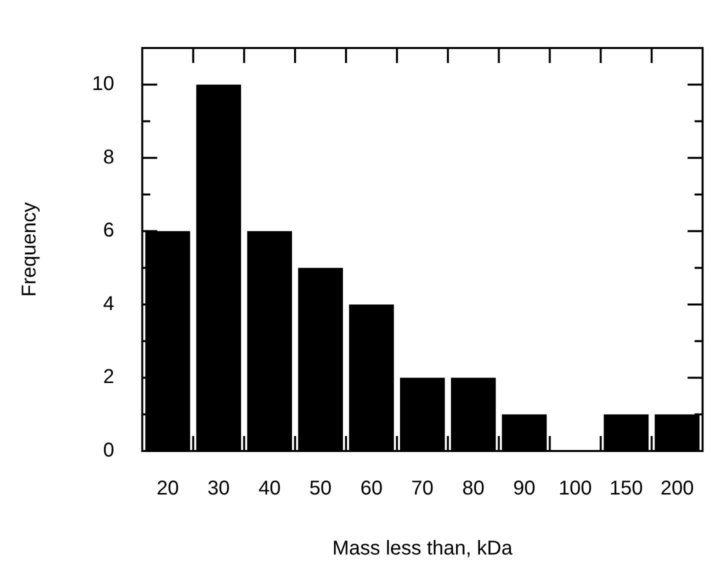 The height and width of the screenshot is (565, 720). What do you see at coordinates (626, 489) in the screenshot?
I see `x-tick-label: 150` at bounding box center [626, 489].